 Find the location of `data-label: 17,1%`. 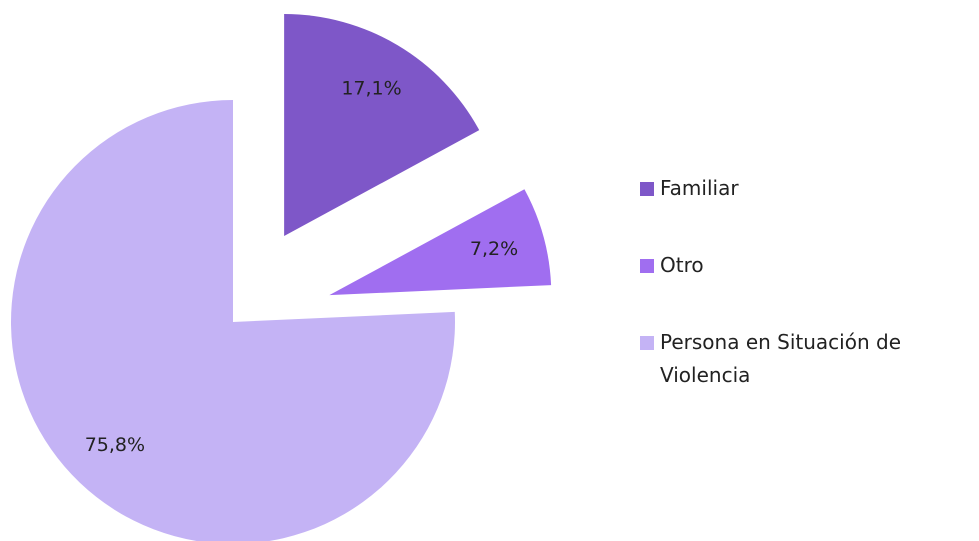

data-label: 17,1% is located at coordinates (371, 89).